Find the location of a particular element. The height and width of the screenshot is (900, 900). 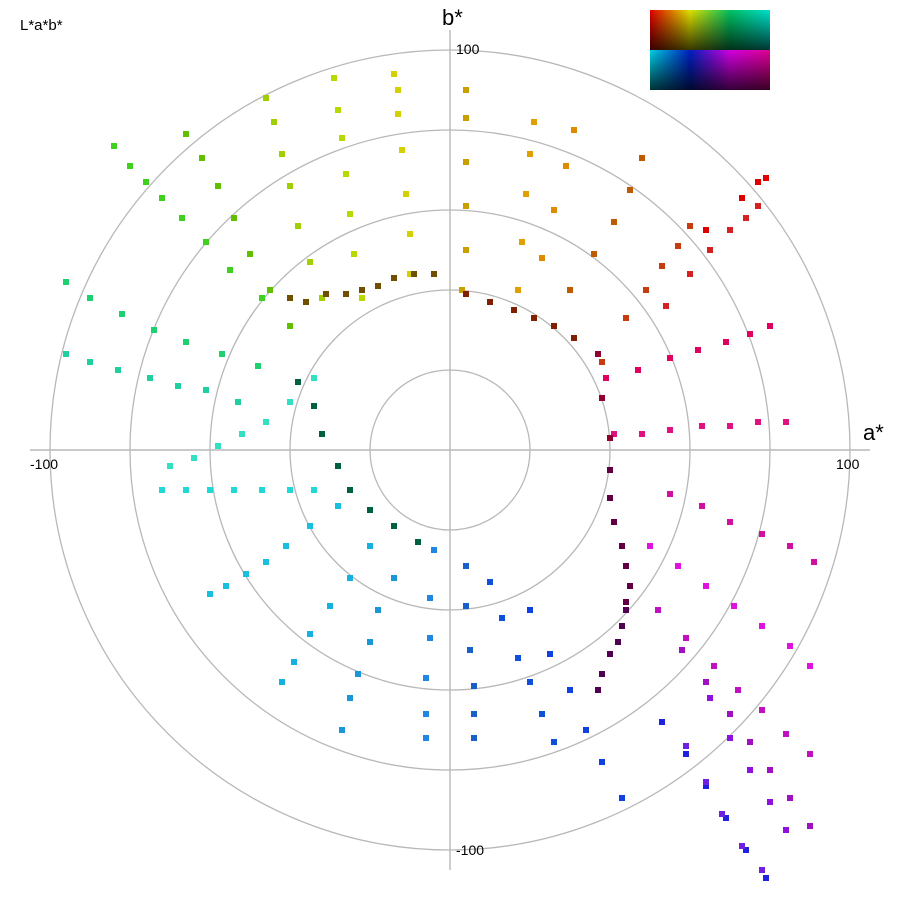

x-tick-min: -100 is located at coordinates (44, 464).